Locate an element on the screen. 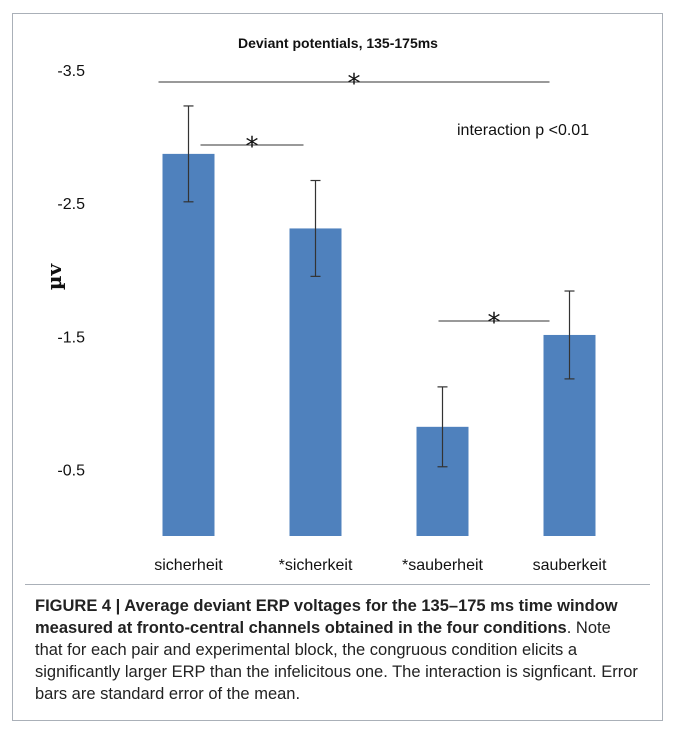 This screenshot has width=673, height=731. y-tick-label: -1.5 is located at coordinates (71, 337).